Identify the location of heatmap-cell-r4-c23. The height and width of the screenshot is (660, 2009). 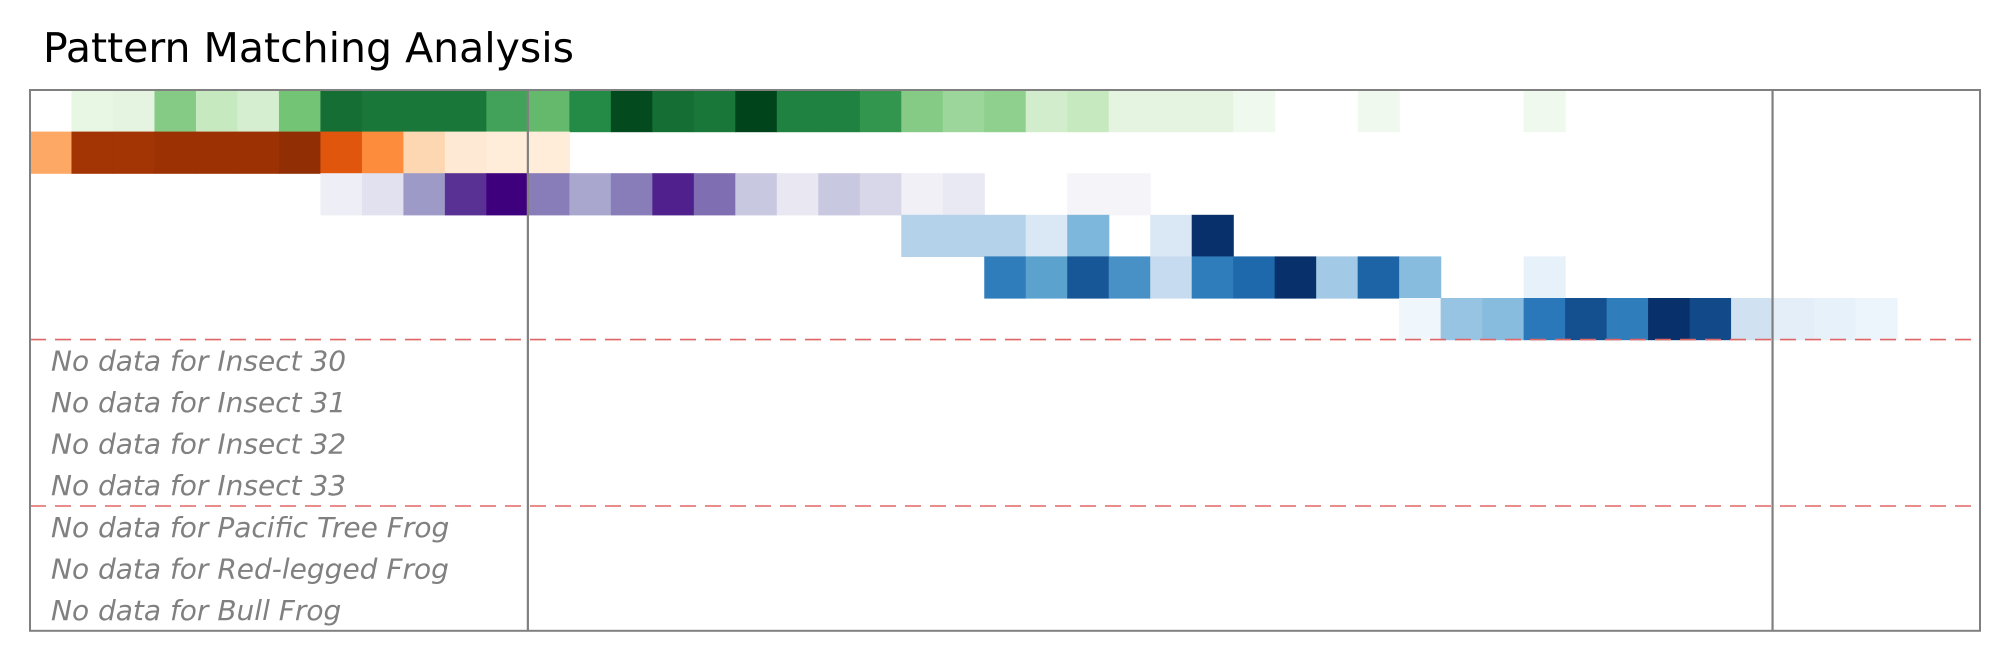
(1005, 277).